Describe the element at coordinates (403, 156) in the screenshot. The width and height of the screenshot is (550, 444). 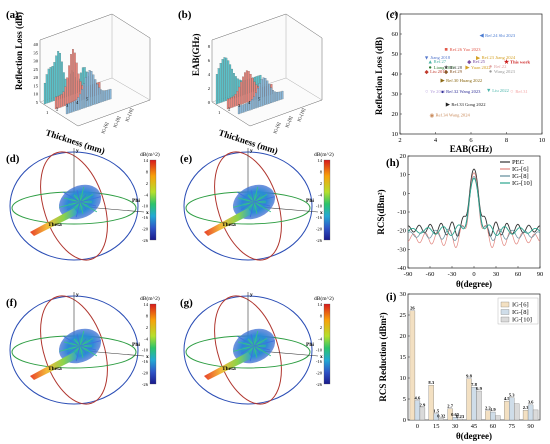
I see `y-tick-label: 20` at that location.